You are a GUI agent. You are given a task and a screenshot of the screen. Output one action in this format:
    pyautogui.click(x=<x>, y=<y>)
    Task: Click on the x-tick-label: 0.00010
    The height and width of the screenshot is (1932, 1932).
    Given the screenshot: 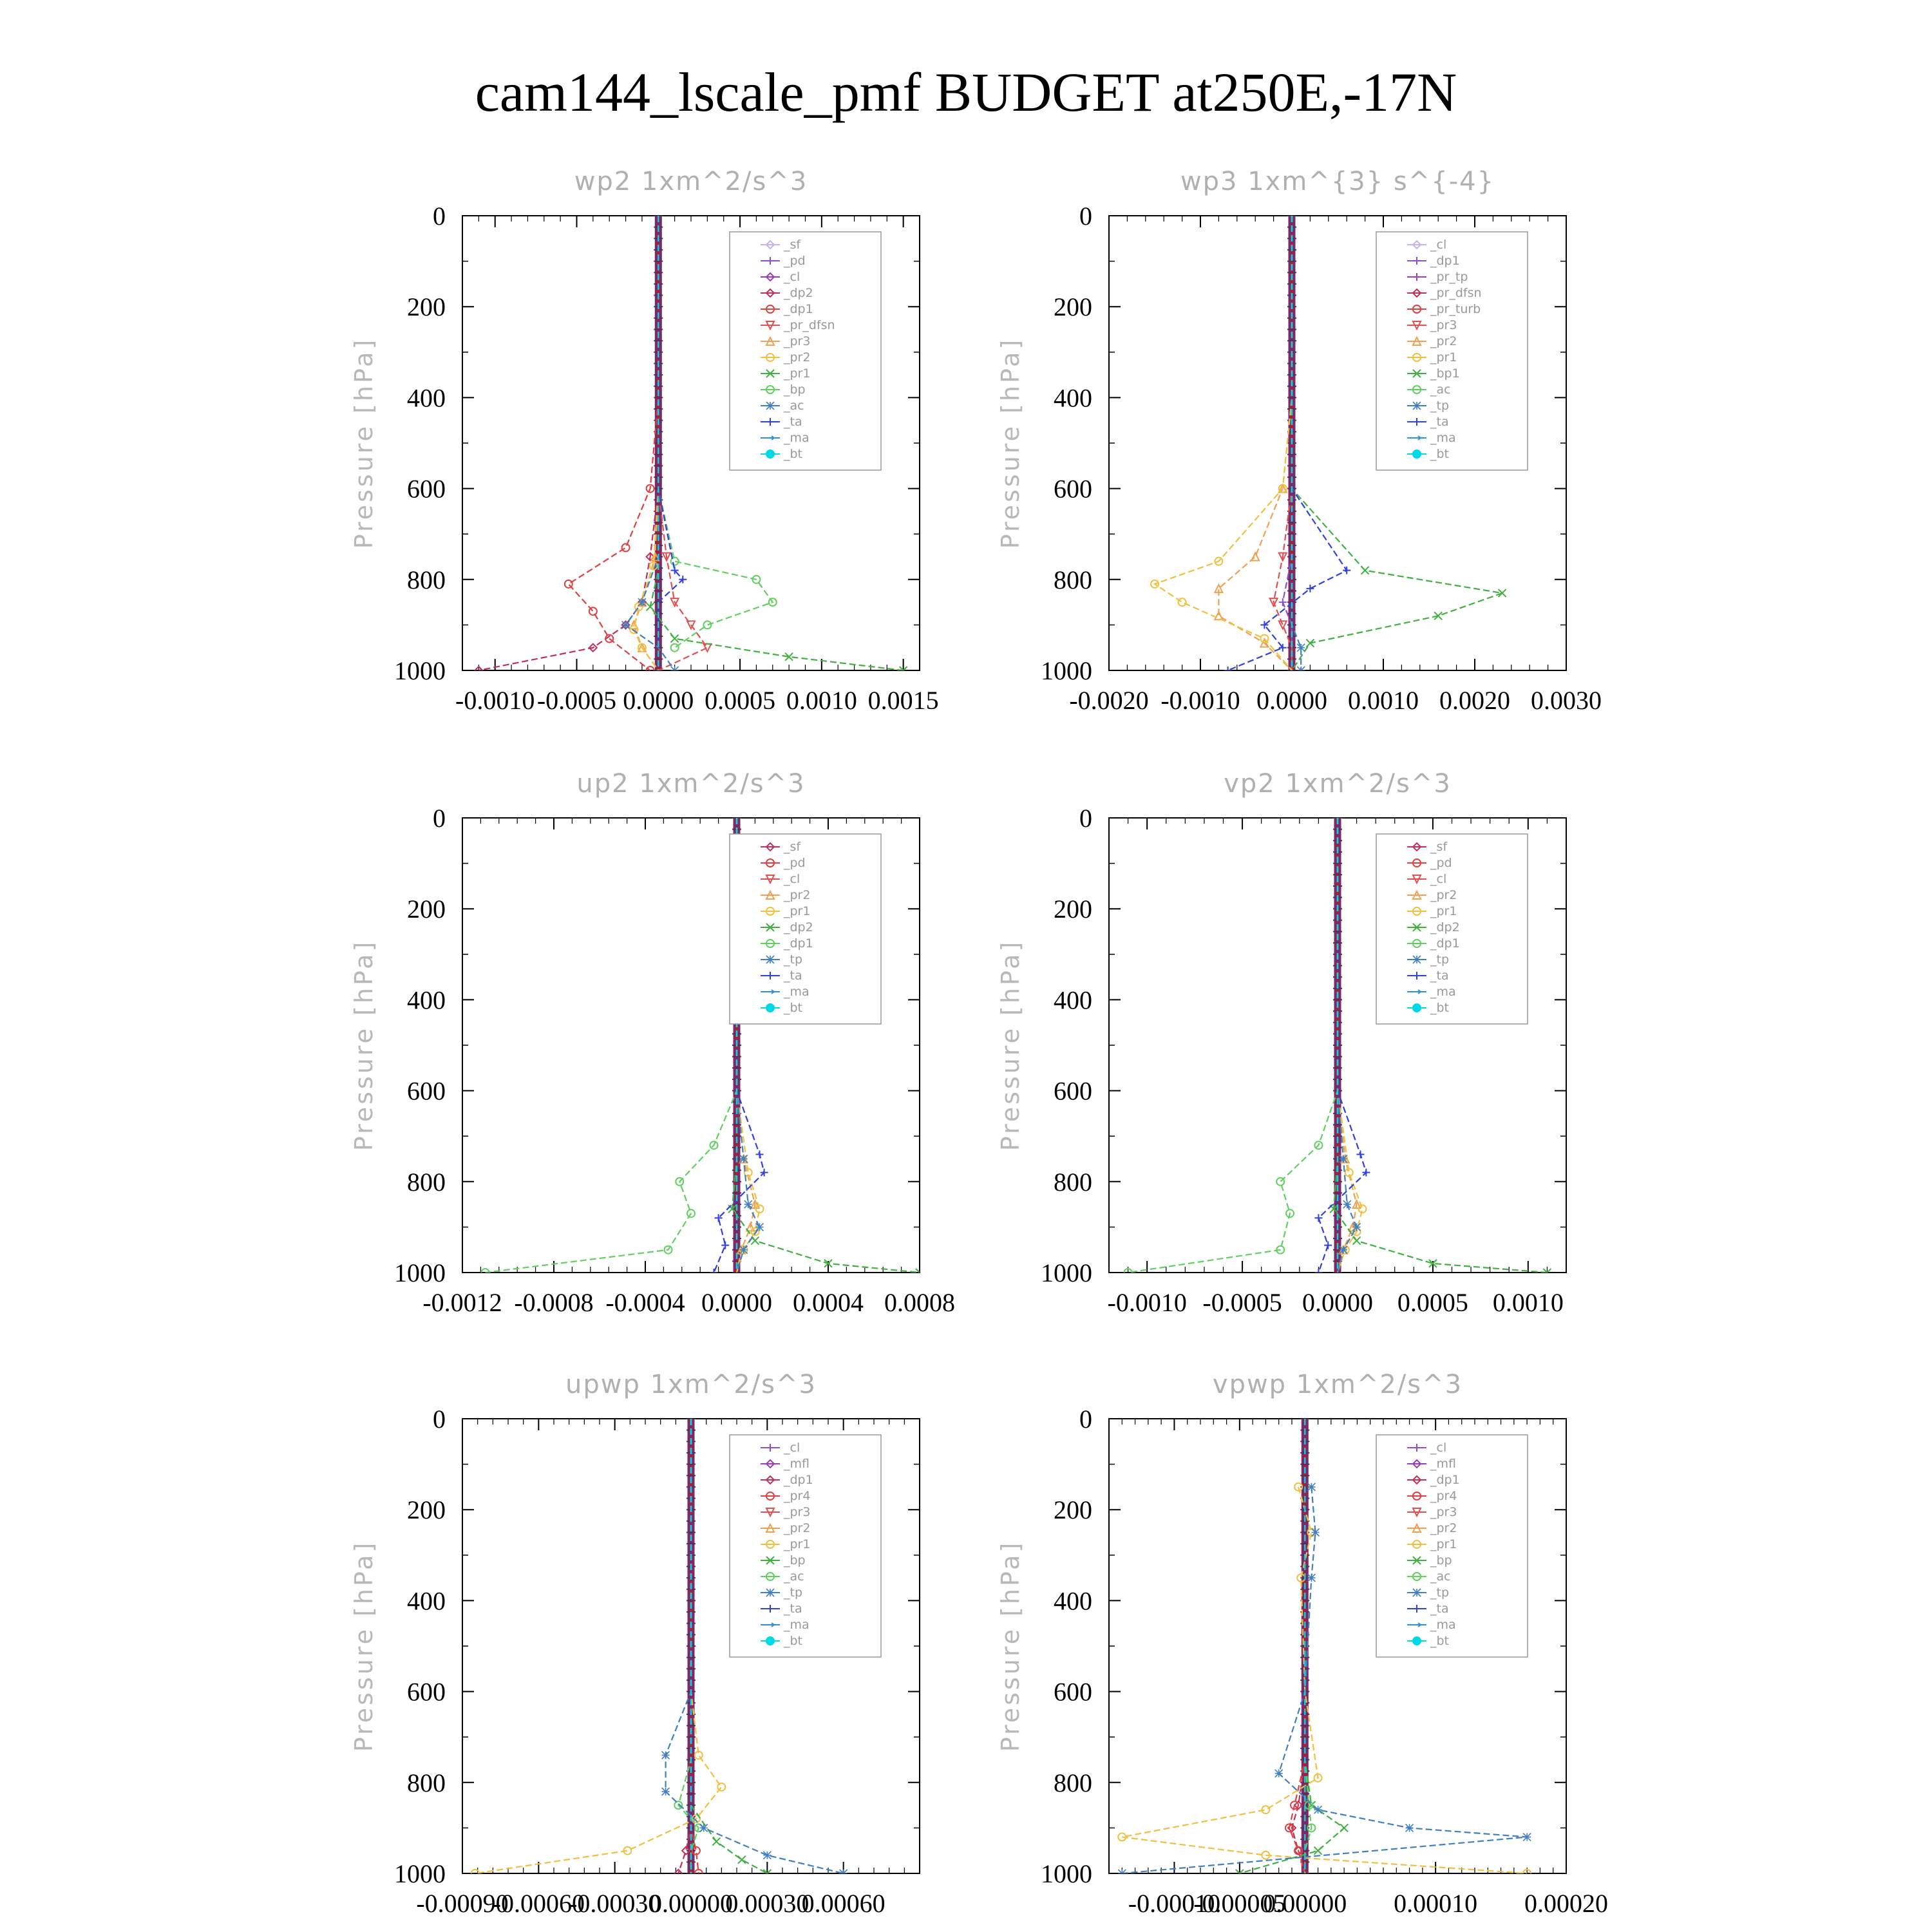 What is the action you would take?
    pyautogui.click(x=1436, y=1903)
    